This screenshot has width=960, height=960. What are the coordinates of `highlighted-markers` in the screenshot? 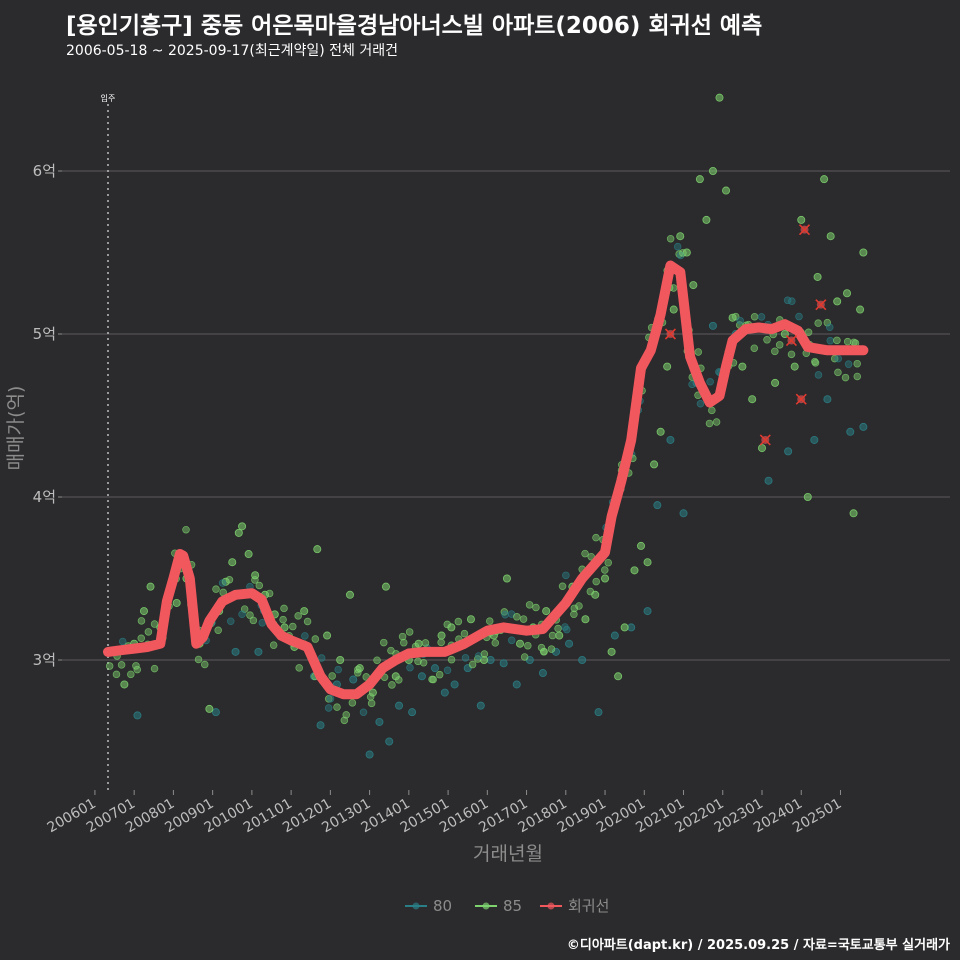 It's located at (745, 335).